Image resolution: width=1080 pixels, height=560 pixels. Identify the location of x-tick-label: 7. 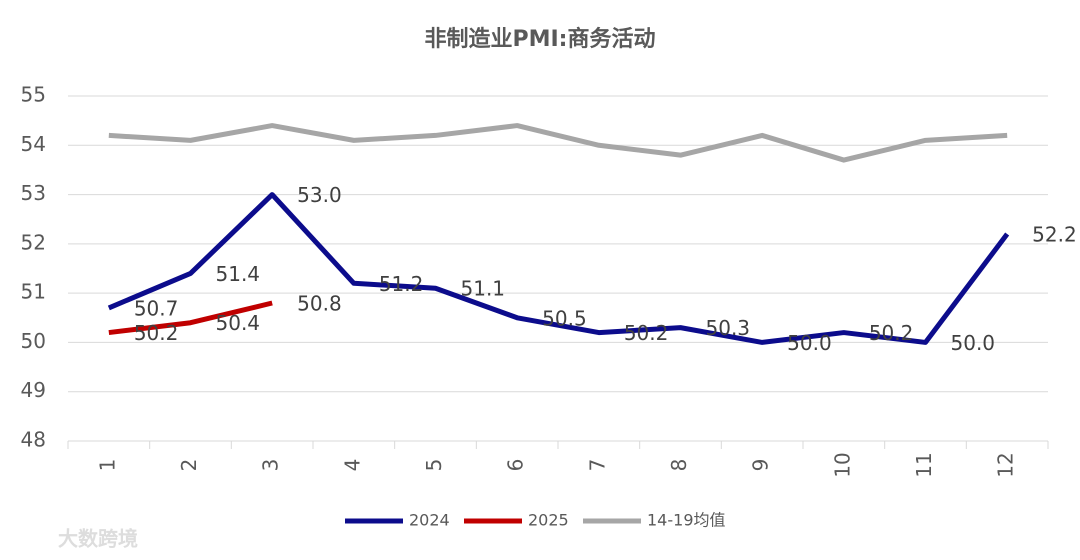
(597, 465).